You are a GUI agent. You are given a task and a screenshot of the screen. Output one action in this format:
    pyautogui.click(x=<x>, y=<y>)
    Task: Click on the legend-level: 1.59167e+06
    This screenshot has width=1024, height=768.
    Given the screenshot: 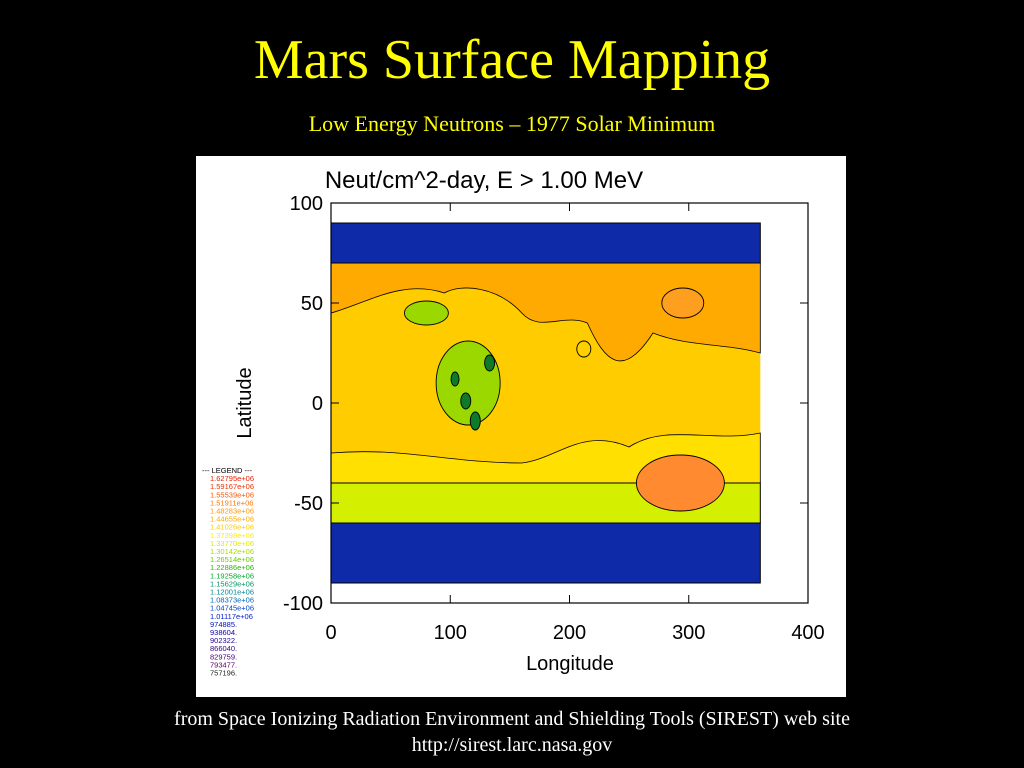 What is the action you would take?
    pyautogui.click(x=232, y=486)
    